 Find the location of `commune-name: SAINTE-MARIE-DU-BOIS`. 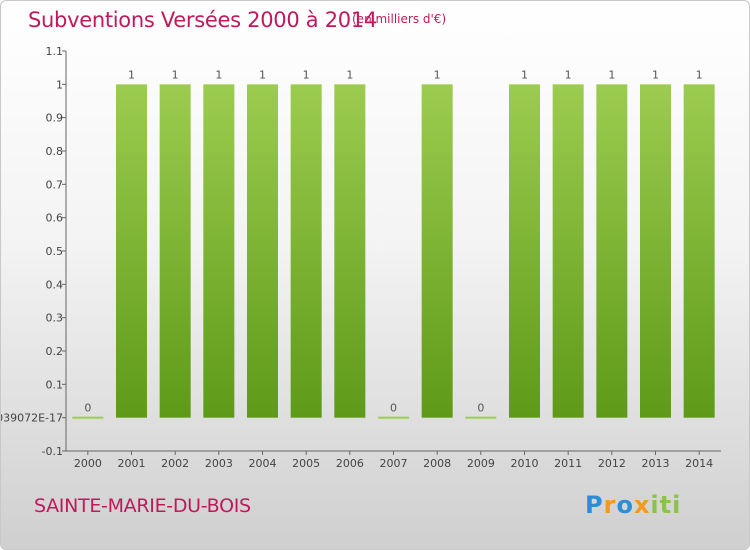

commune-name: SAINTE-MARIE-DU-BOIS is located at coordinates (142, 506).